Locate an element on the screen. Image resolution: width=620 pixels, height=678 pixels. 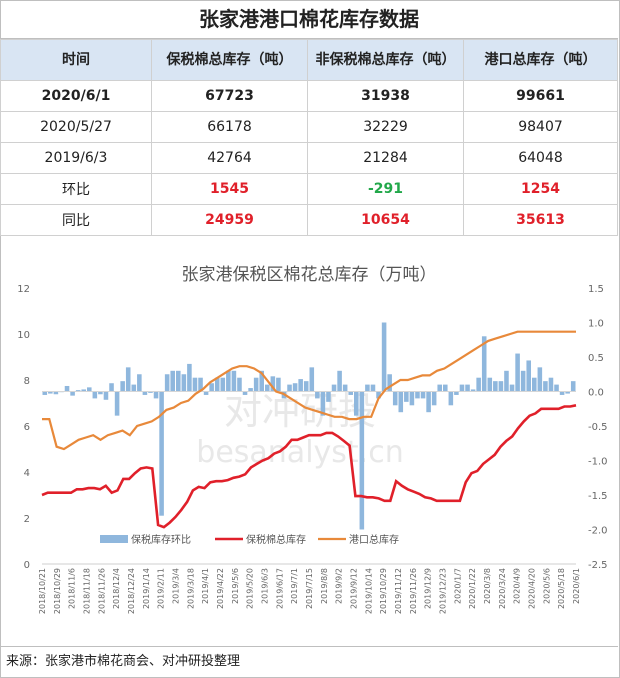
row-label: 2020/5/27 is located at coordinates (76, 127).